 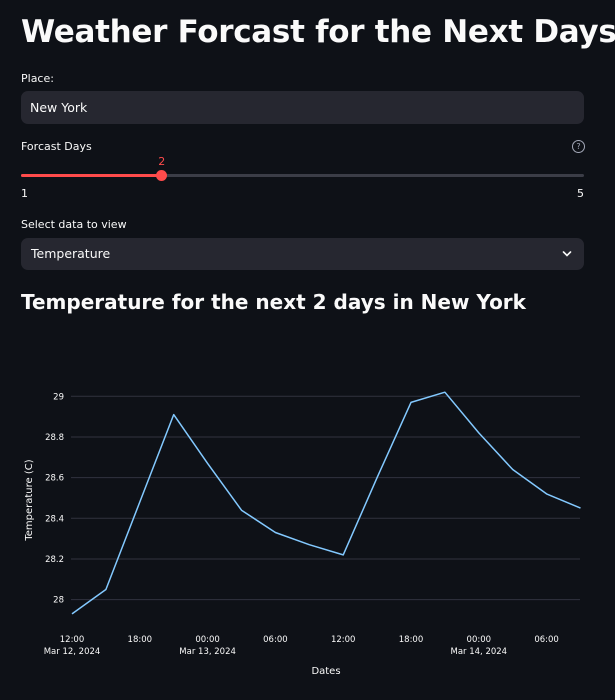 I want to click on x-tick-date-label: Mar 13, 2024, so click(x=207, y=652).